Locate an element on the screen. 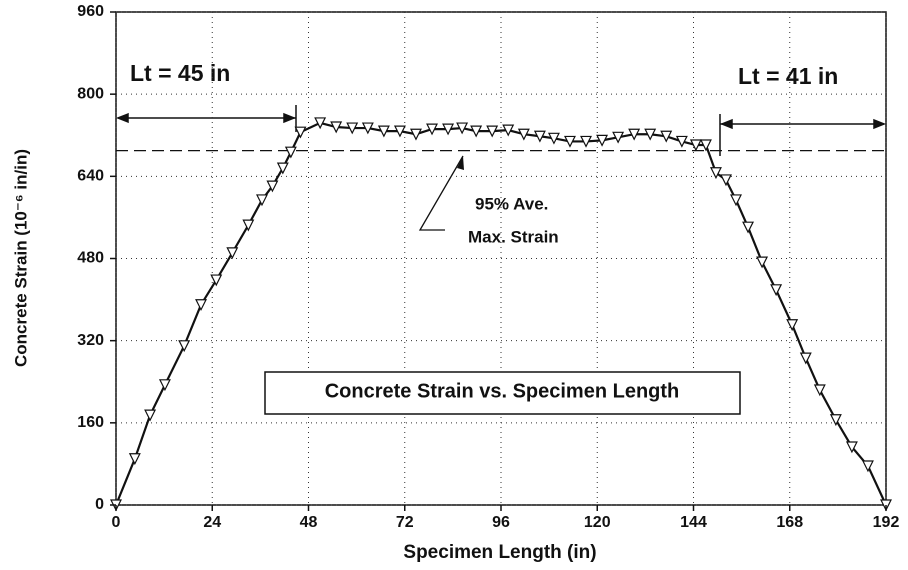  x-tick-label: 48 is located at coordinates (309, 522).